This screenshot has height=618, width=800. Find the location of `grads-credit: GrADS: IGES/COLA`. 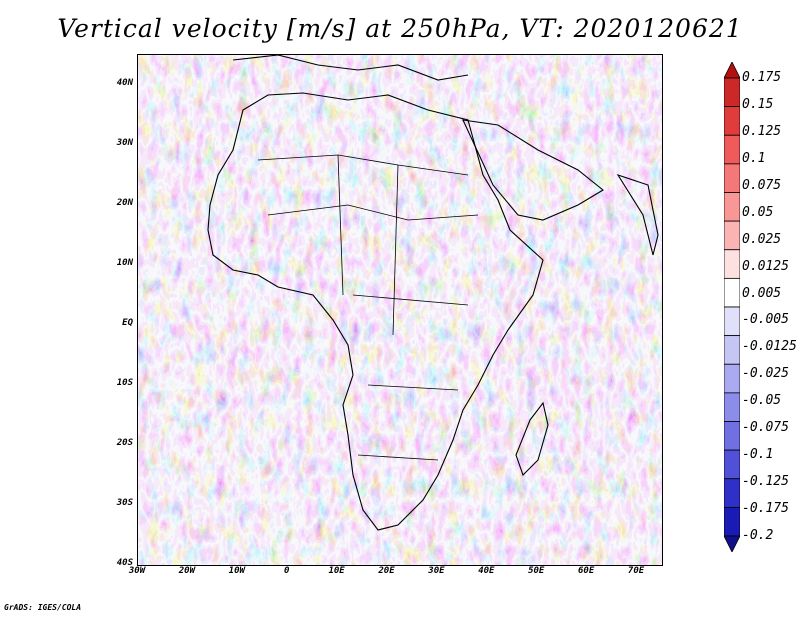

grads-credit: GrADS: IGES/COLA is located at coordinates (43, 607).